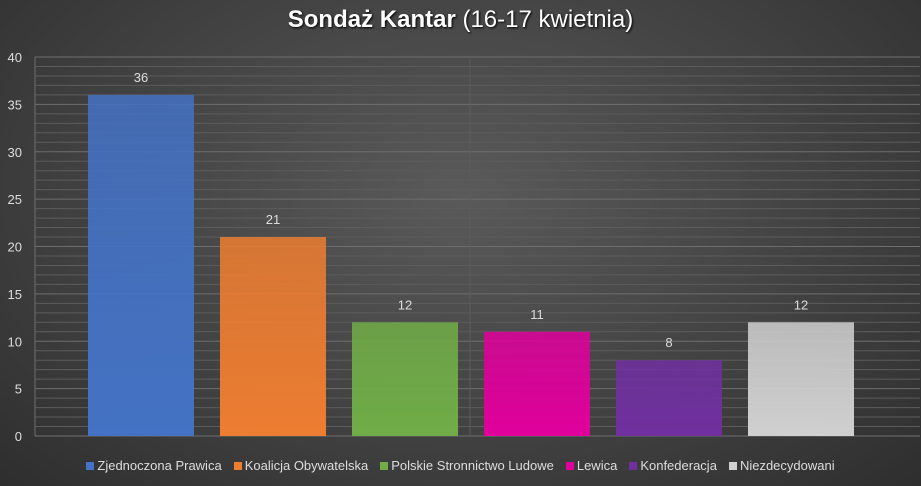  I want to click on y-tick-label: 10, so click(15, 341).